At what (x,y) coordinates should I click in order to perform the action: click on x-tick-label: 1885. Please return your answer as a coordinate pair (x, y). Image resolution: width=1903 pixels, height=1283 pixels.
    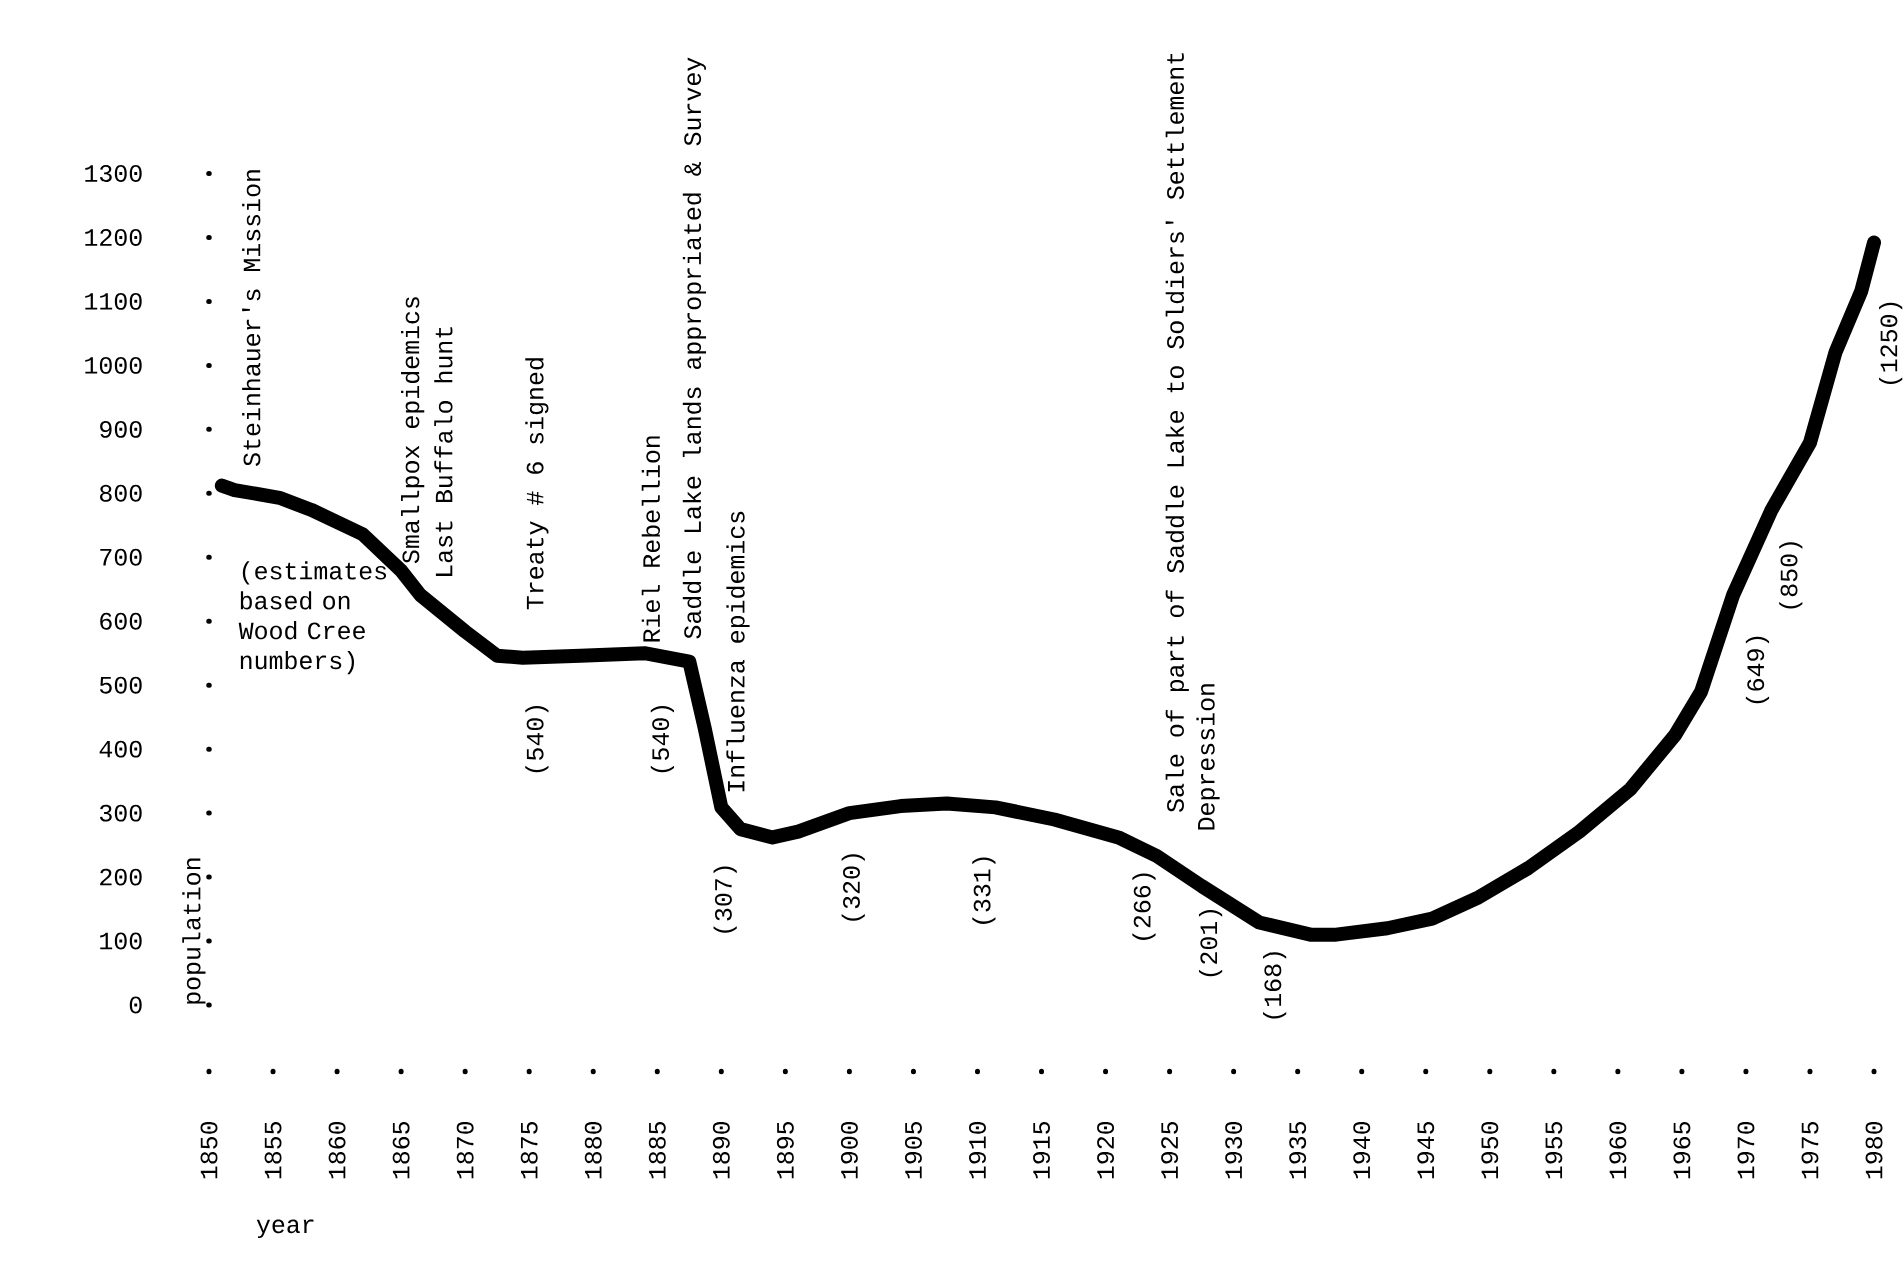
    Looking at the image, I should click on (657, 1150).